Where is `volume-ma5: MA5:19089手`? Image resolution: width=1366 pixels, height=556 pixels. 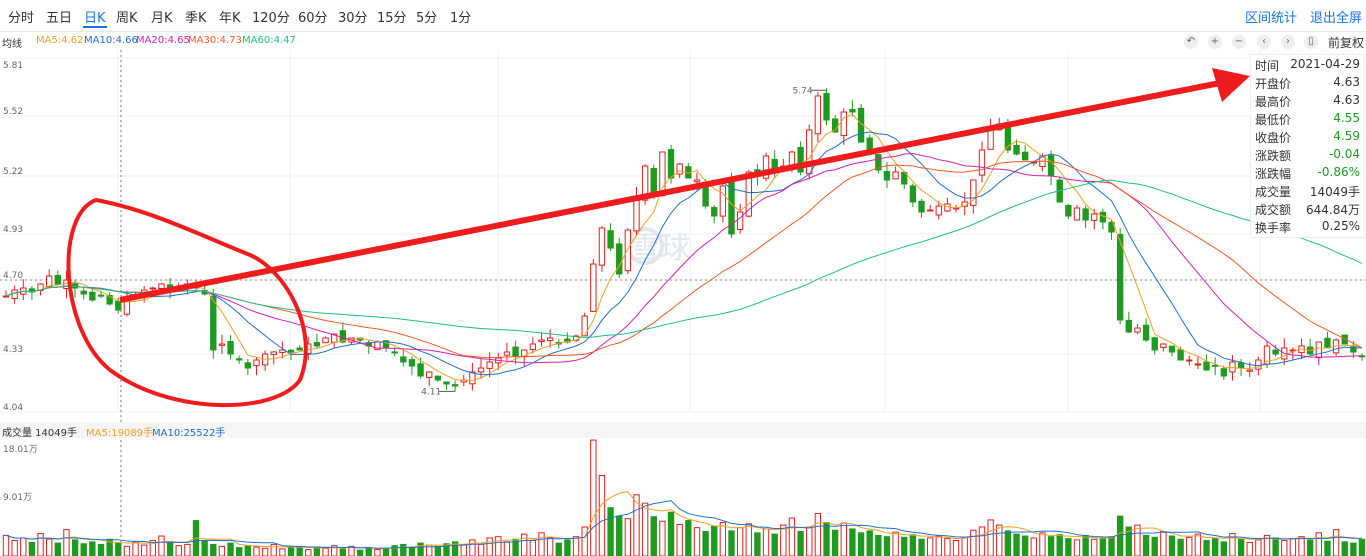 volume-ma5: MA5:19089手 is located at coordinates (120, 433).